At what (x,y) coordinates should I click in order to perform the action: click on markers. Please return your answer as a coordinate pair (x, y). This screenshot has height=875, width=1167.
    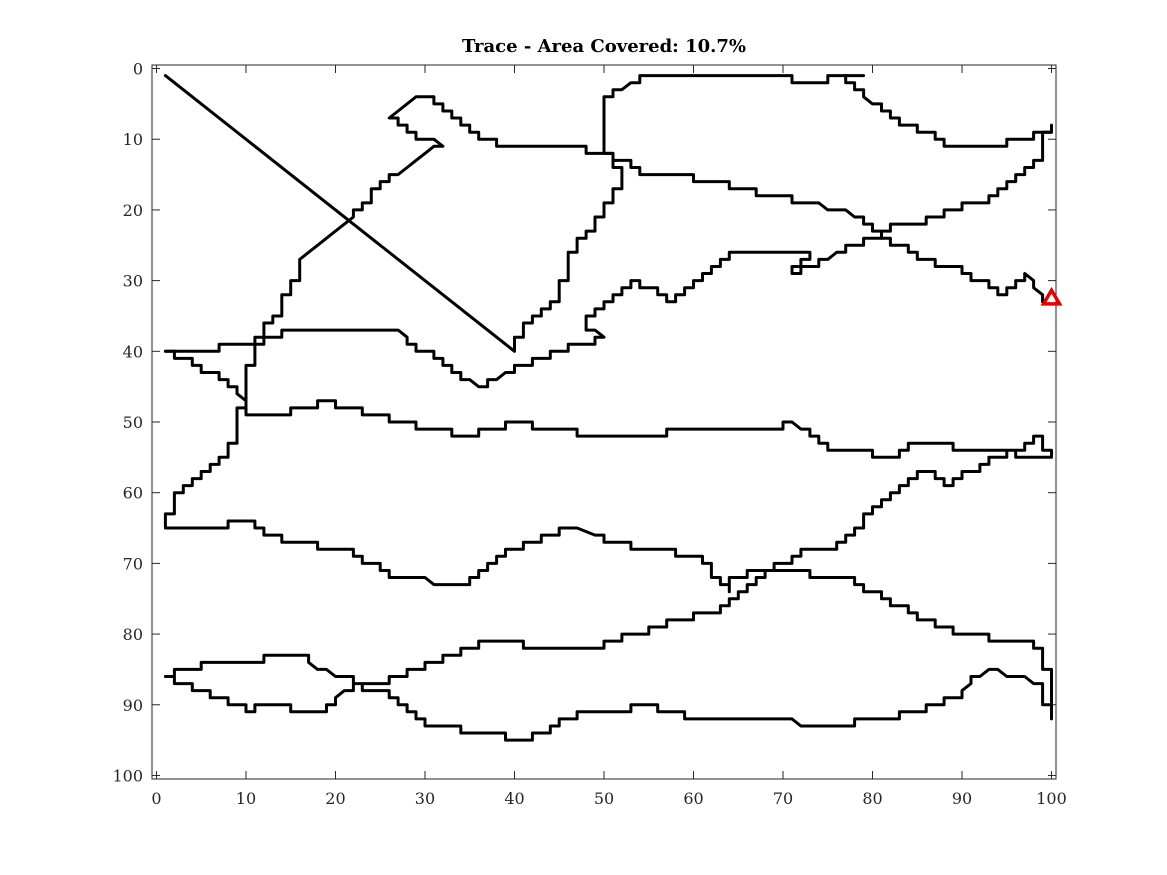
    Looking at the image, I should click on (1051, 296).